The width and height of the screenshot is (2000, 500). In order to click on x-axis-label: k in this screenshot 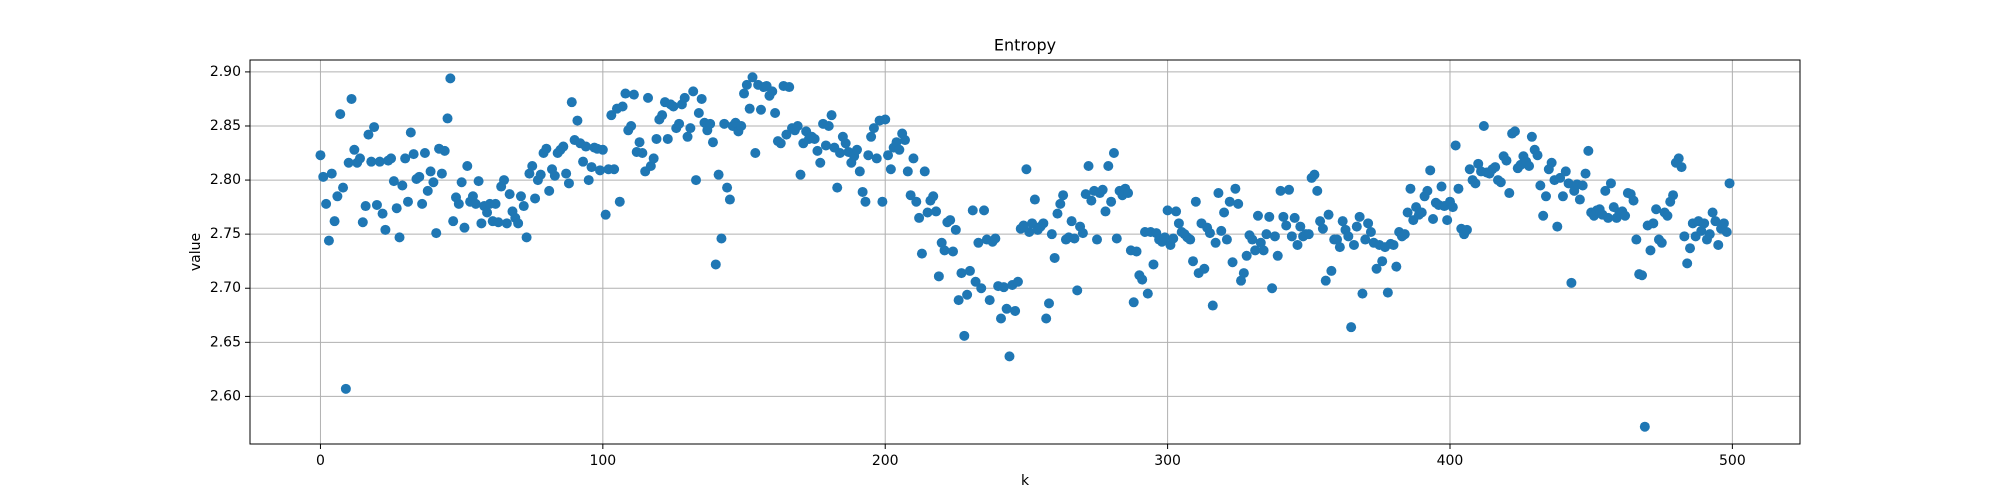, I will do `click(1025, 481)`.